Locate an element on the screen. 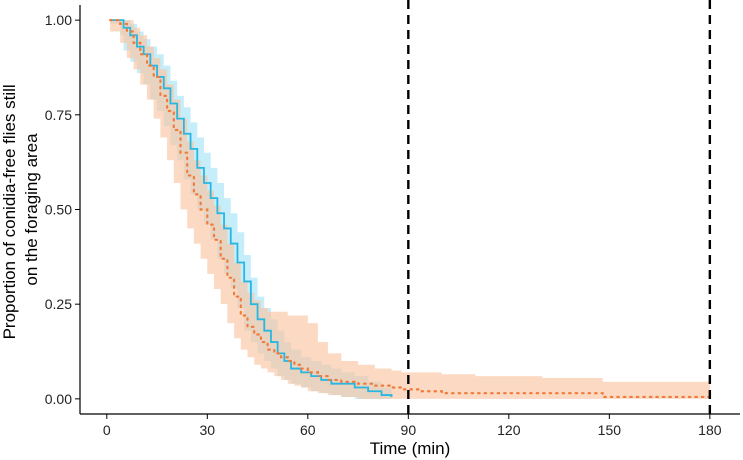  x-tick-label: 180 is located at coordinates (710, 430).